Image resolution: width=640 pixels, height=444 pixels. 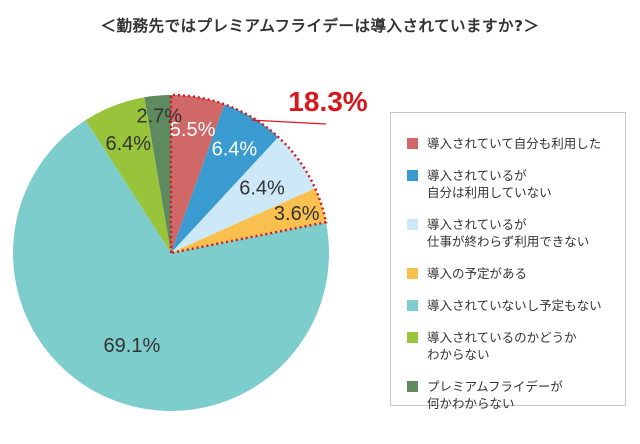 I want to click on legend-label: 導入されているが 仕事が終わらず利用できない, so click(x=508, y=233).